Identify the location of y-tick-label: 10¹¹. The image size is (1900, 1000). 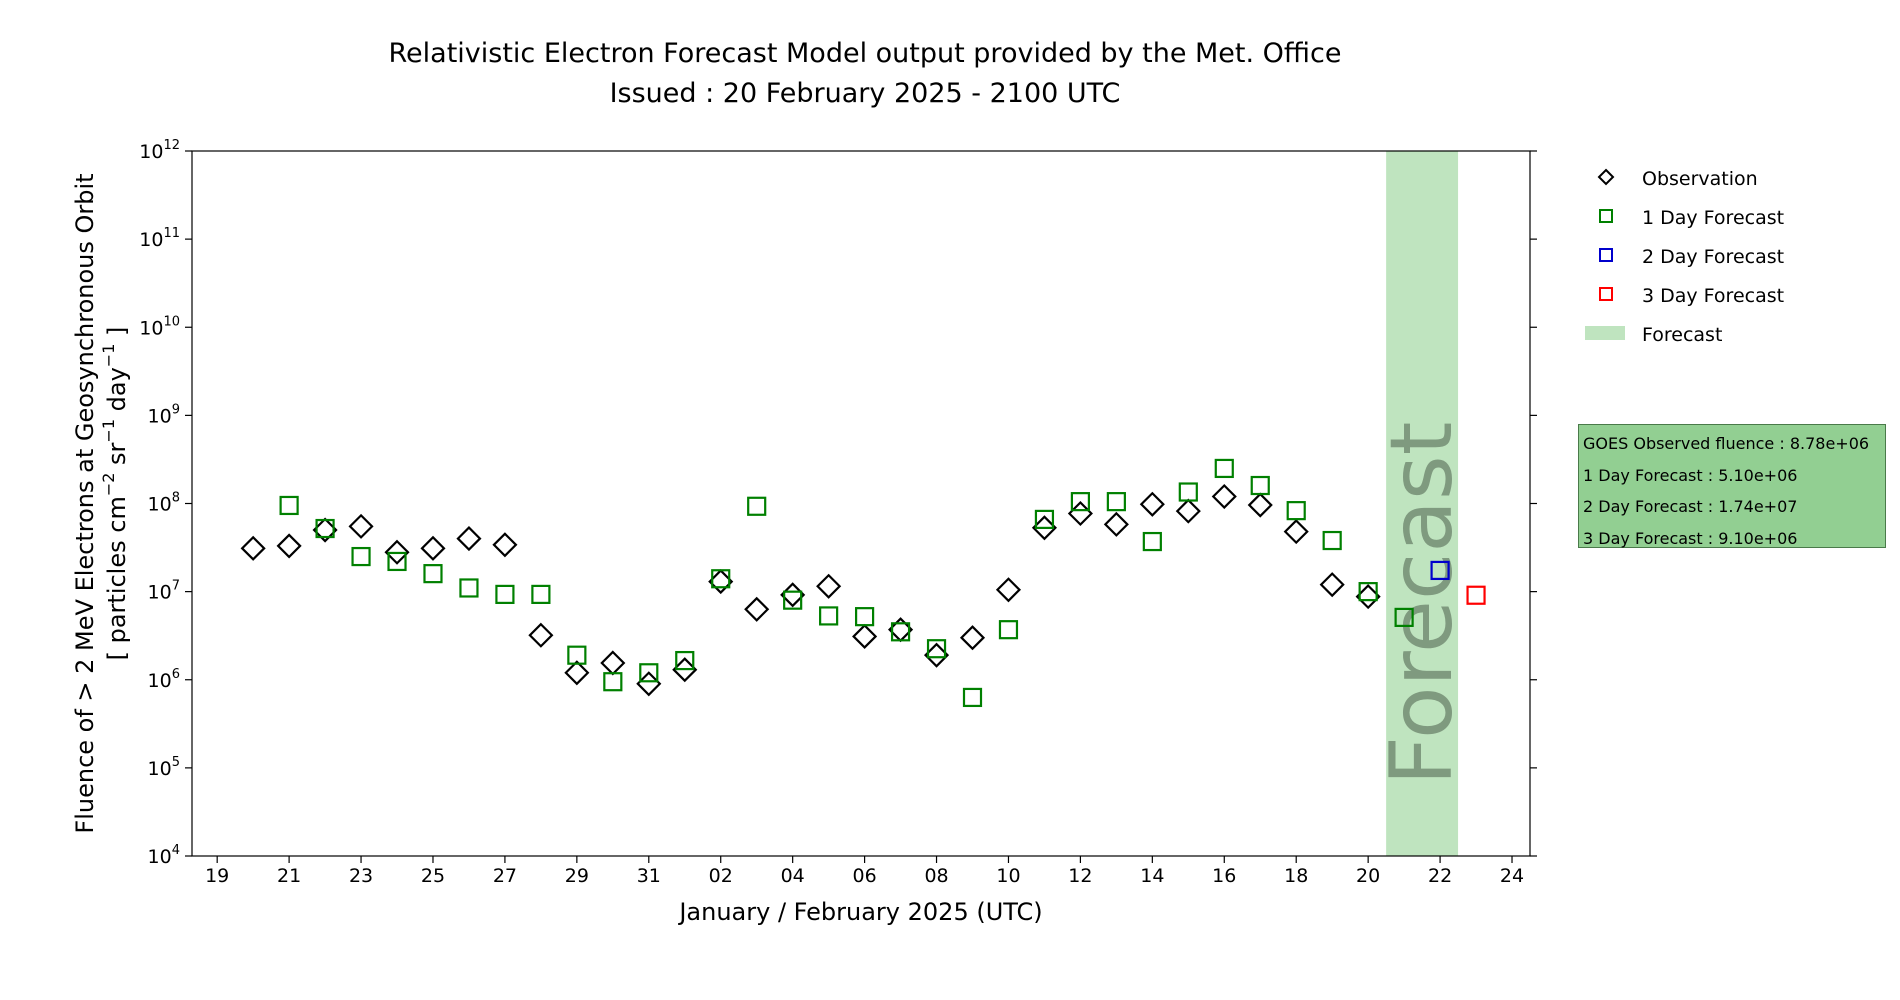
(159, 238).